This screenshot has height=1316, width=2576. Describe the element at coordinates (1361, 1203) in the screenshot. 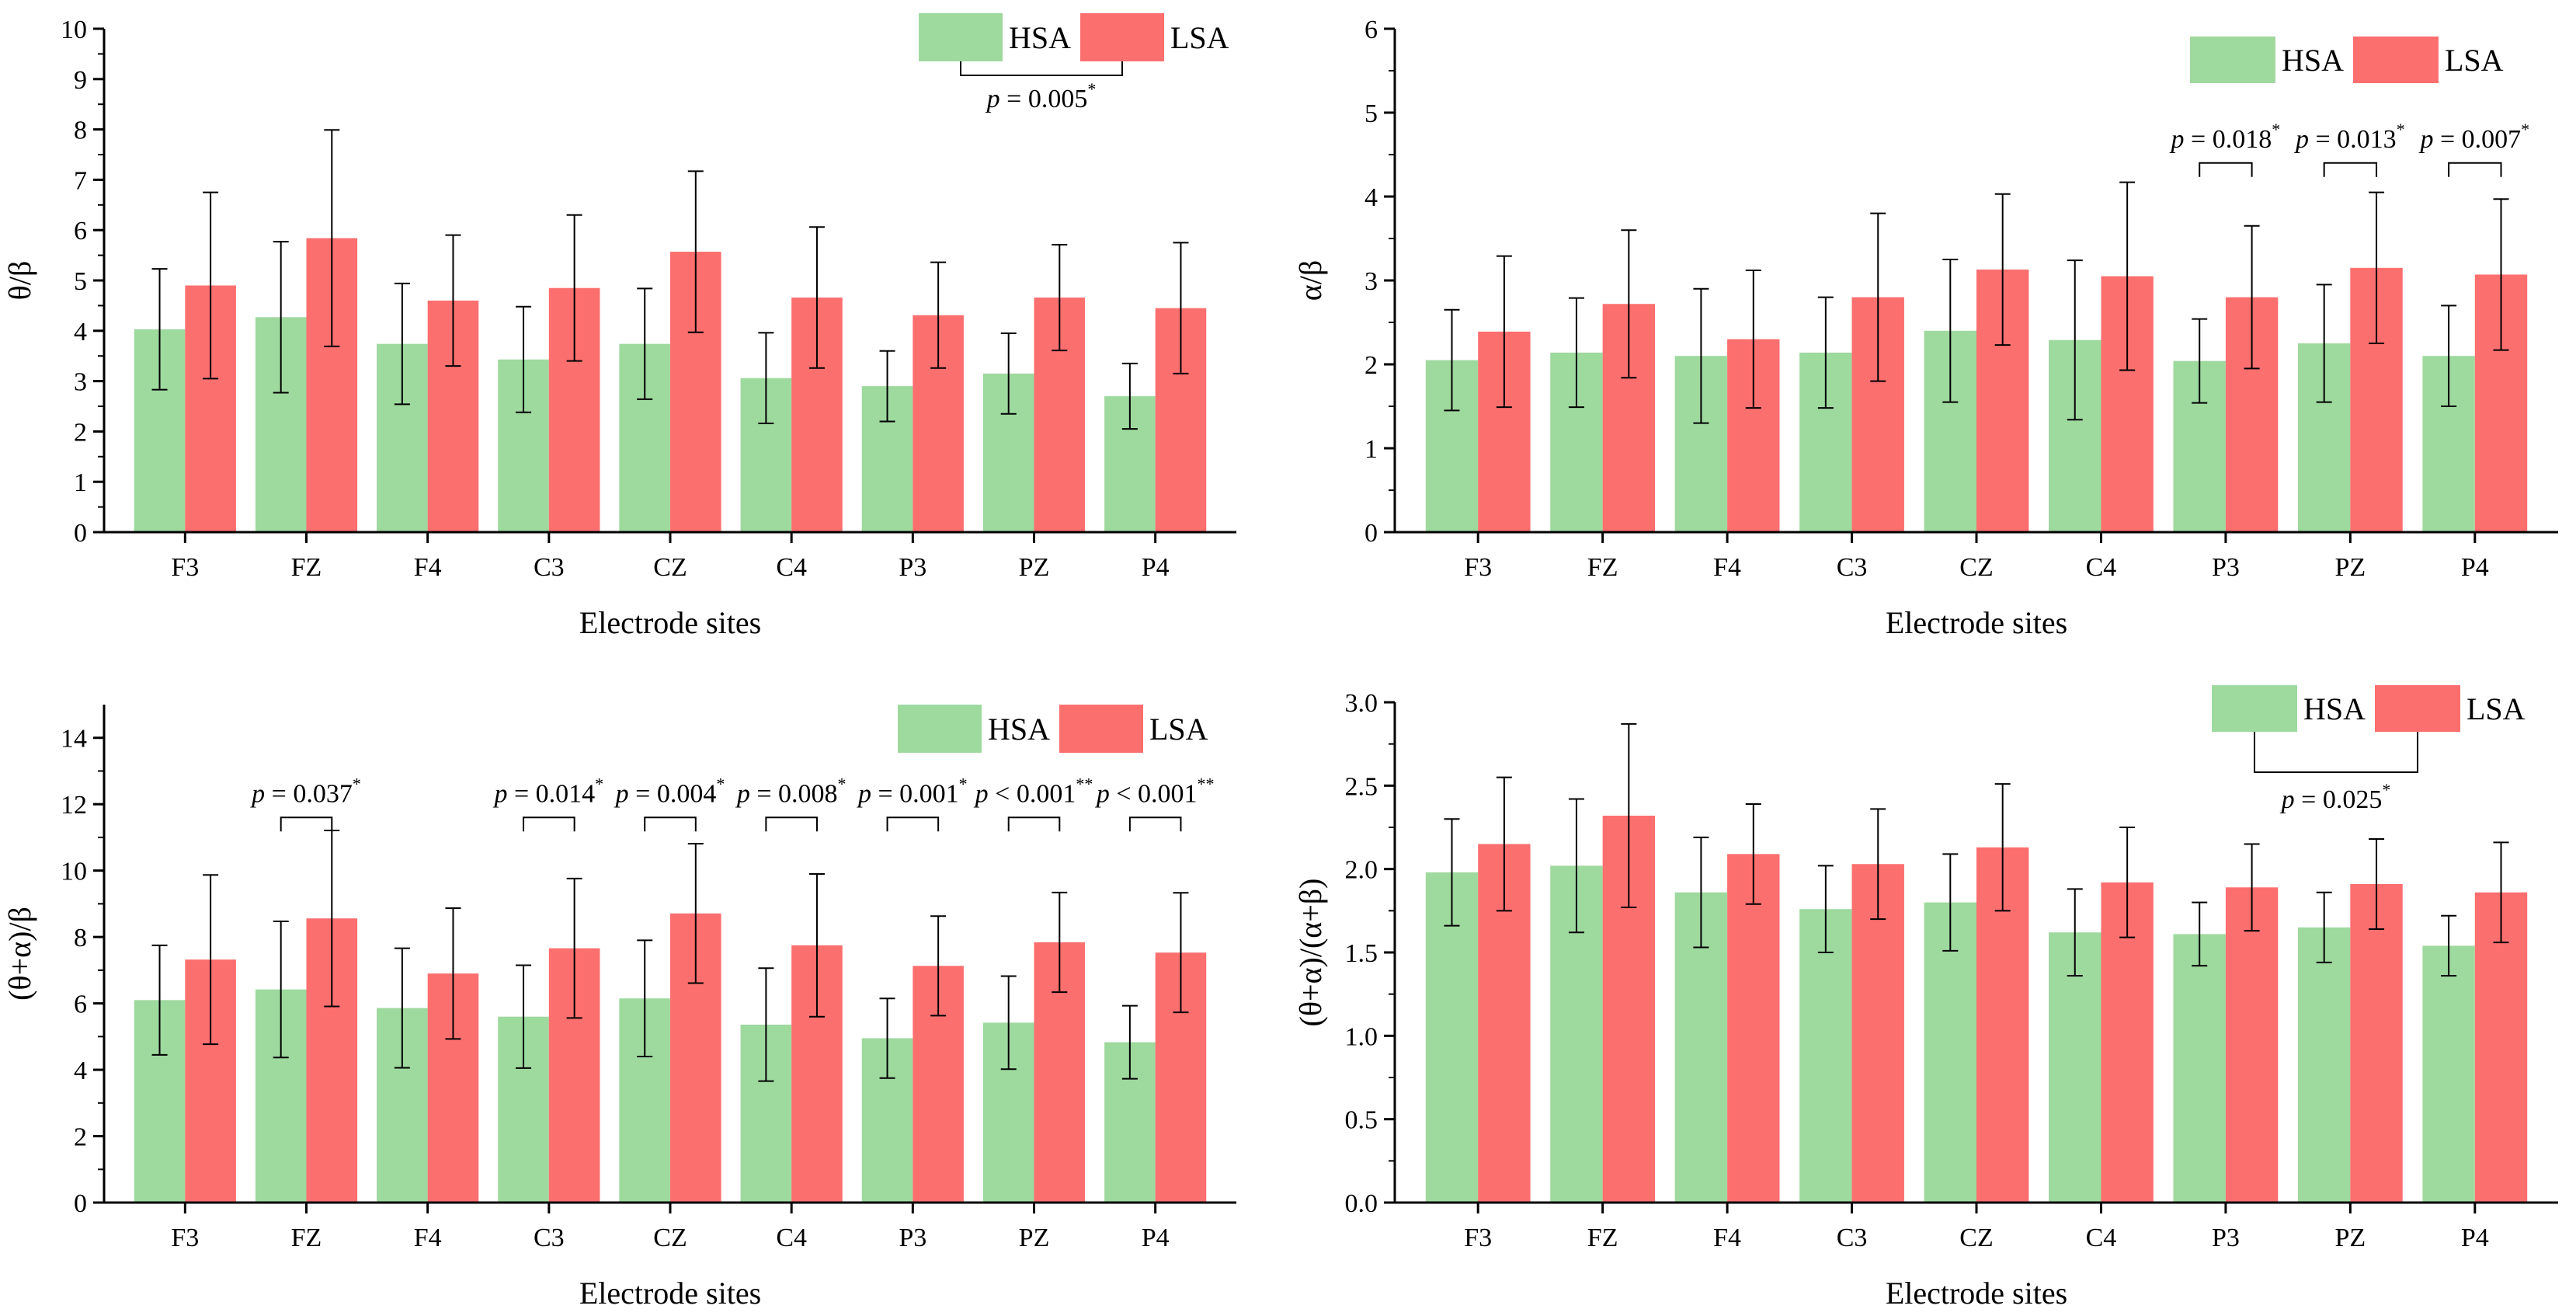

I see `y-tick-label: 0.0` at that location.